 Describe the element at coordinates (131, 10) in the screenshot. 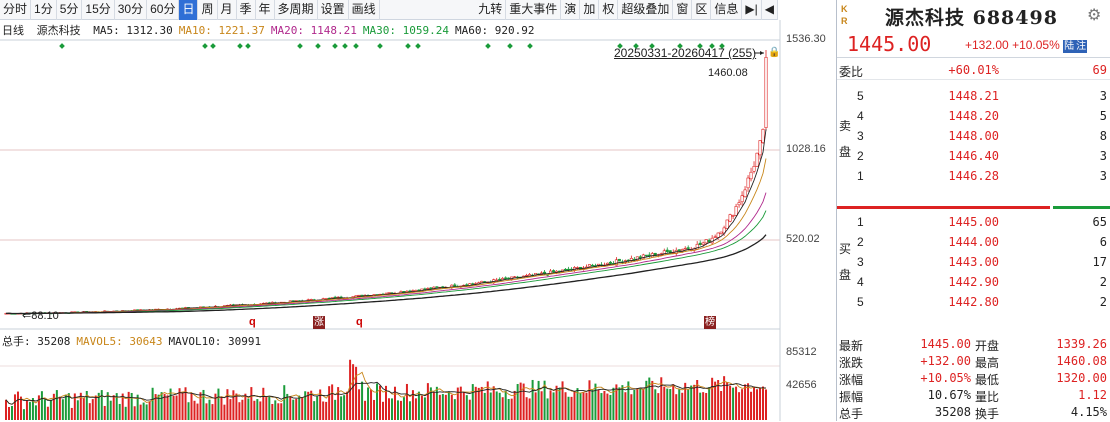

I see `period-tab: 30分` at that location.